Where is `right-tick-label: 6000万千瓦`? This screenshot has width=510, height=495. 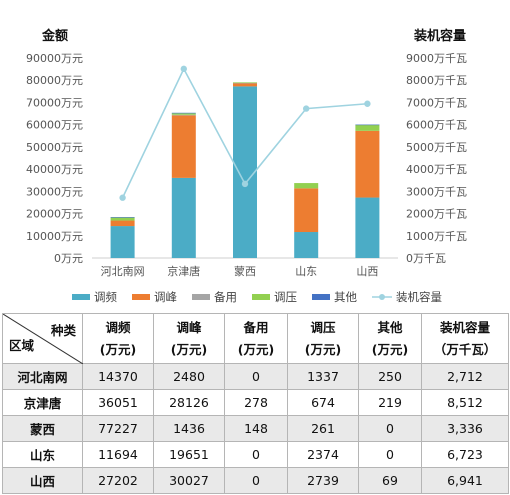 right-tick-label: 6000万千瓦 is located at coordinates (436, 125).